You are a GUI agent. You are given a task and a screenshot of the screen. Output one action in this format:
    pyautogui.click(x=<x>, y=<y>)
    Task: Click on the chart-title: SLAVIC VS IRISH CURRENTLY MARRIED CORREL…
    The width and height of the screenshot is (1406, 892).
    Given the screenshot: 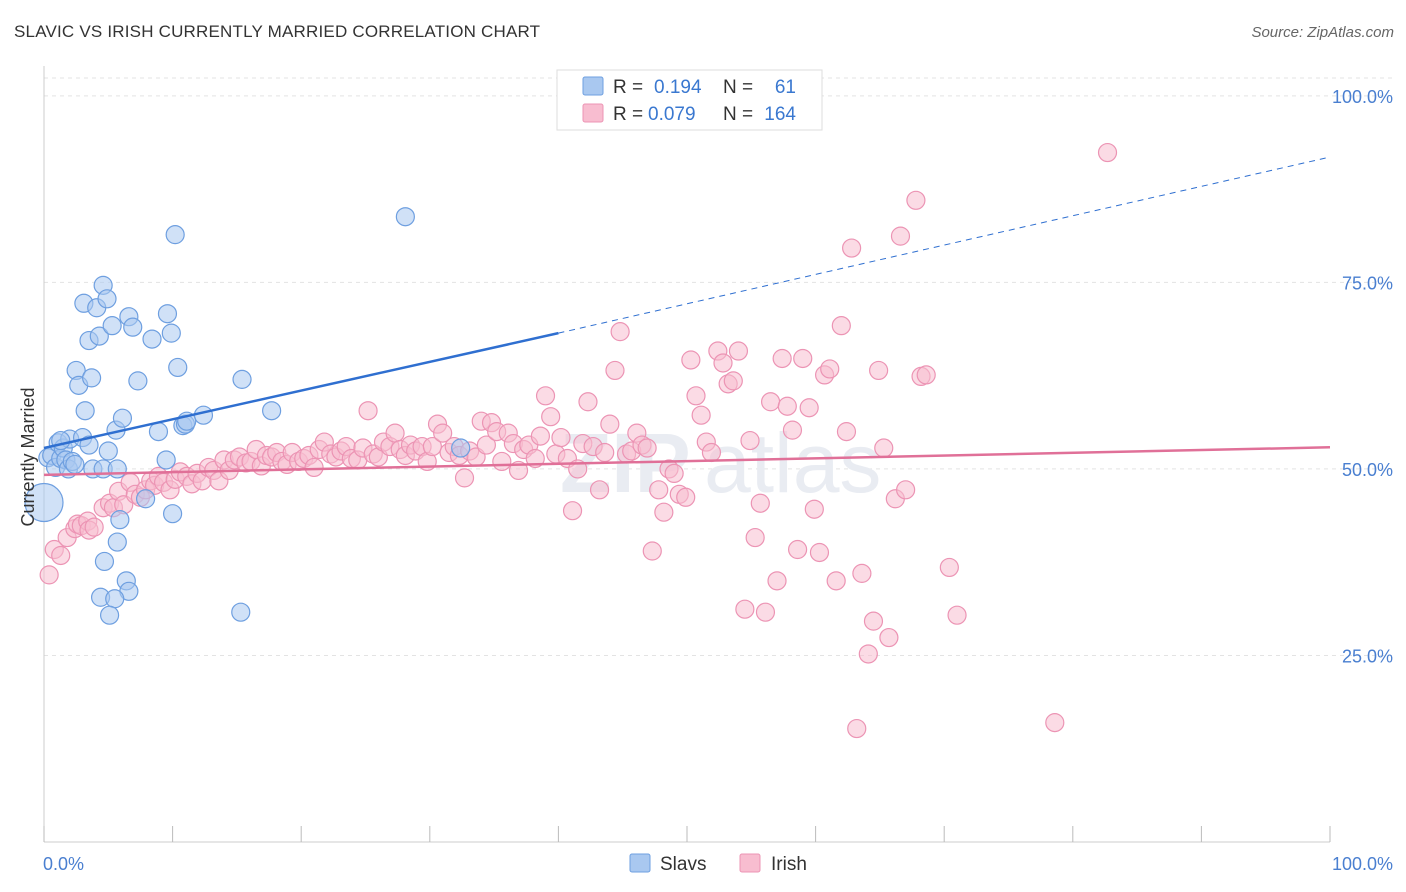 What is the action you would take?
    pyautogui.click(x=277, y=31)
    